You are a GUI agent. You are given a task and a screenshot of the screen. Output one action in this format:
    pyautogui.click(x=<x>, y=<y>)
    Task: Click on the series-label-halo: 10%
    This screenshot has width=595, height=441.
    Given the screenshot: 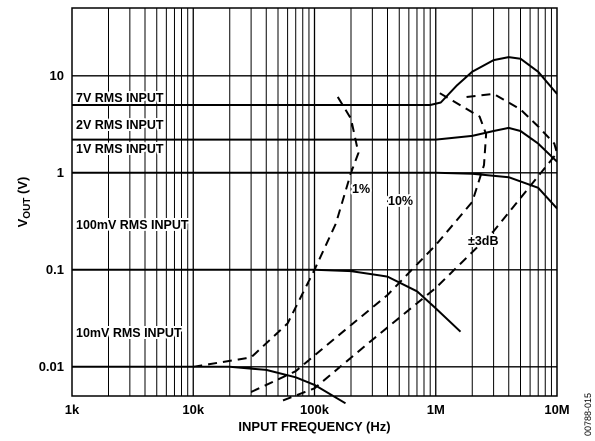 What is the action you would take?
    pyautogui.click(x=400, y=201)
    